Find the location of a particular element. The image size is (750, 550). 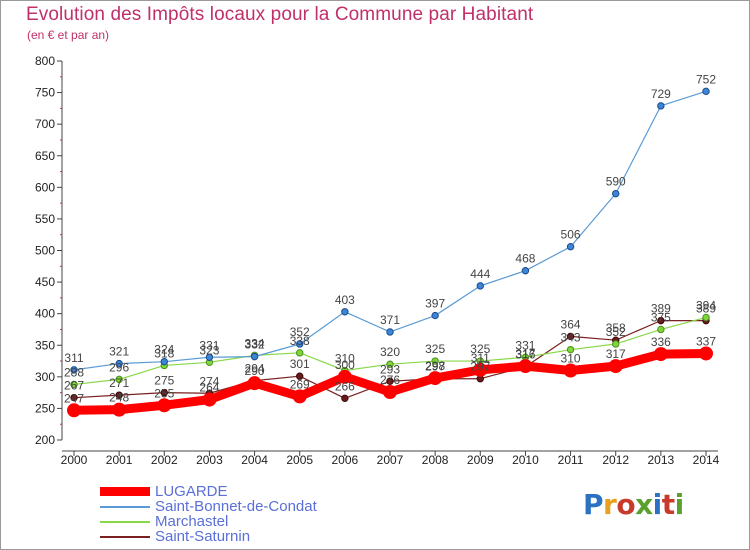

legend-label: LUGARDE is located at coordinates (191, 491).